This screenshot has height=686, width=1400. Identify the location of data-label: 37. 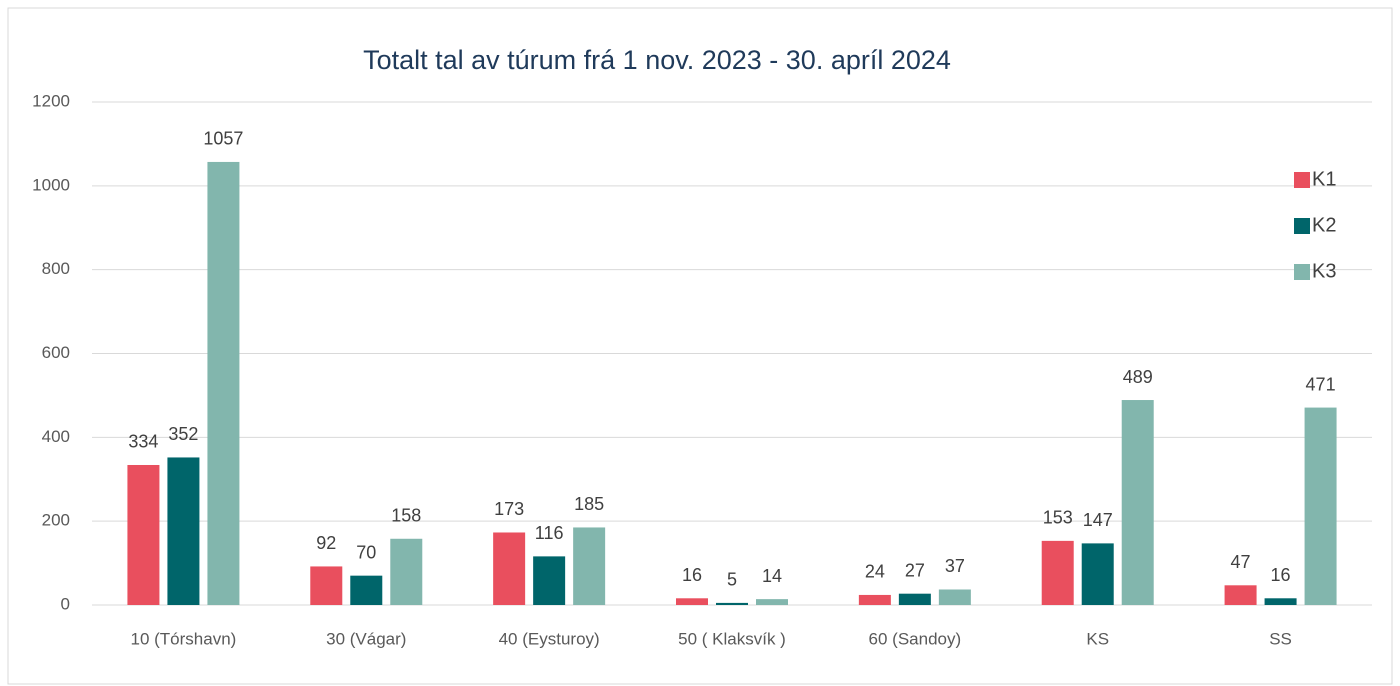
(955, 566).